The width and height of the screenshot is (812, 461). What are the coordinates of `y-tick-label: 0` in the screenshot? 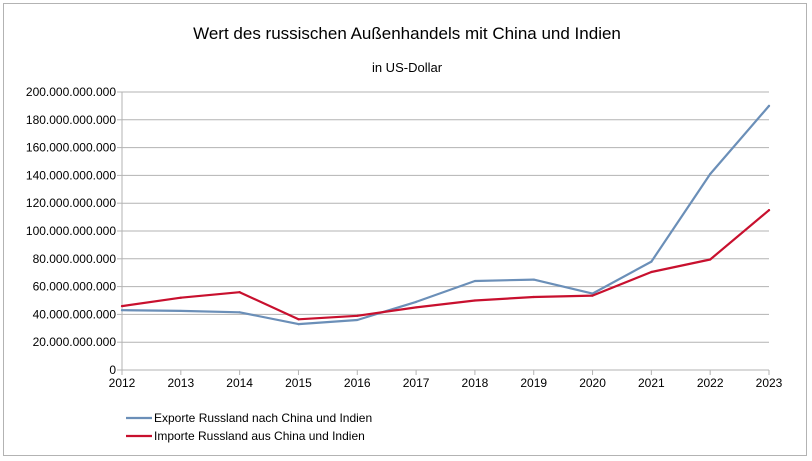 It's located at (112, 370).